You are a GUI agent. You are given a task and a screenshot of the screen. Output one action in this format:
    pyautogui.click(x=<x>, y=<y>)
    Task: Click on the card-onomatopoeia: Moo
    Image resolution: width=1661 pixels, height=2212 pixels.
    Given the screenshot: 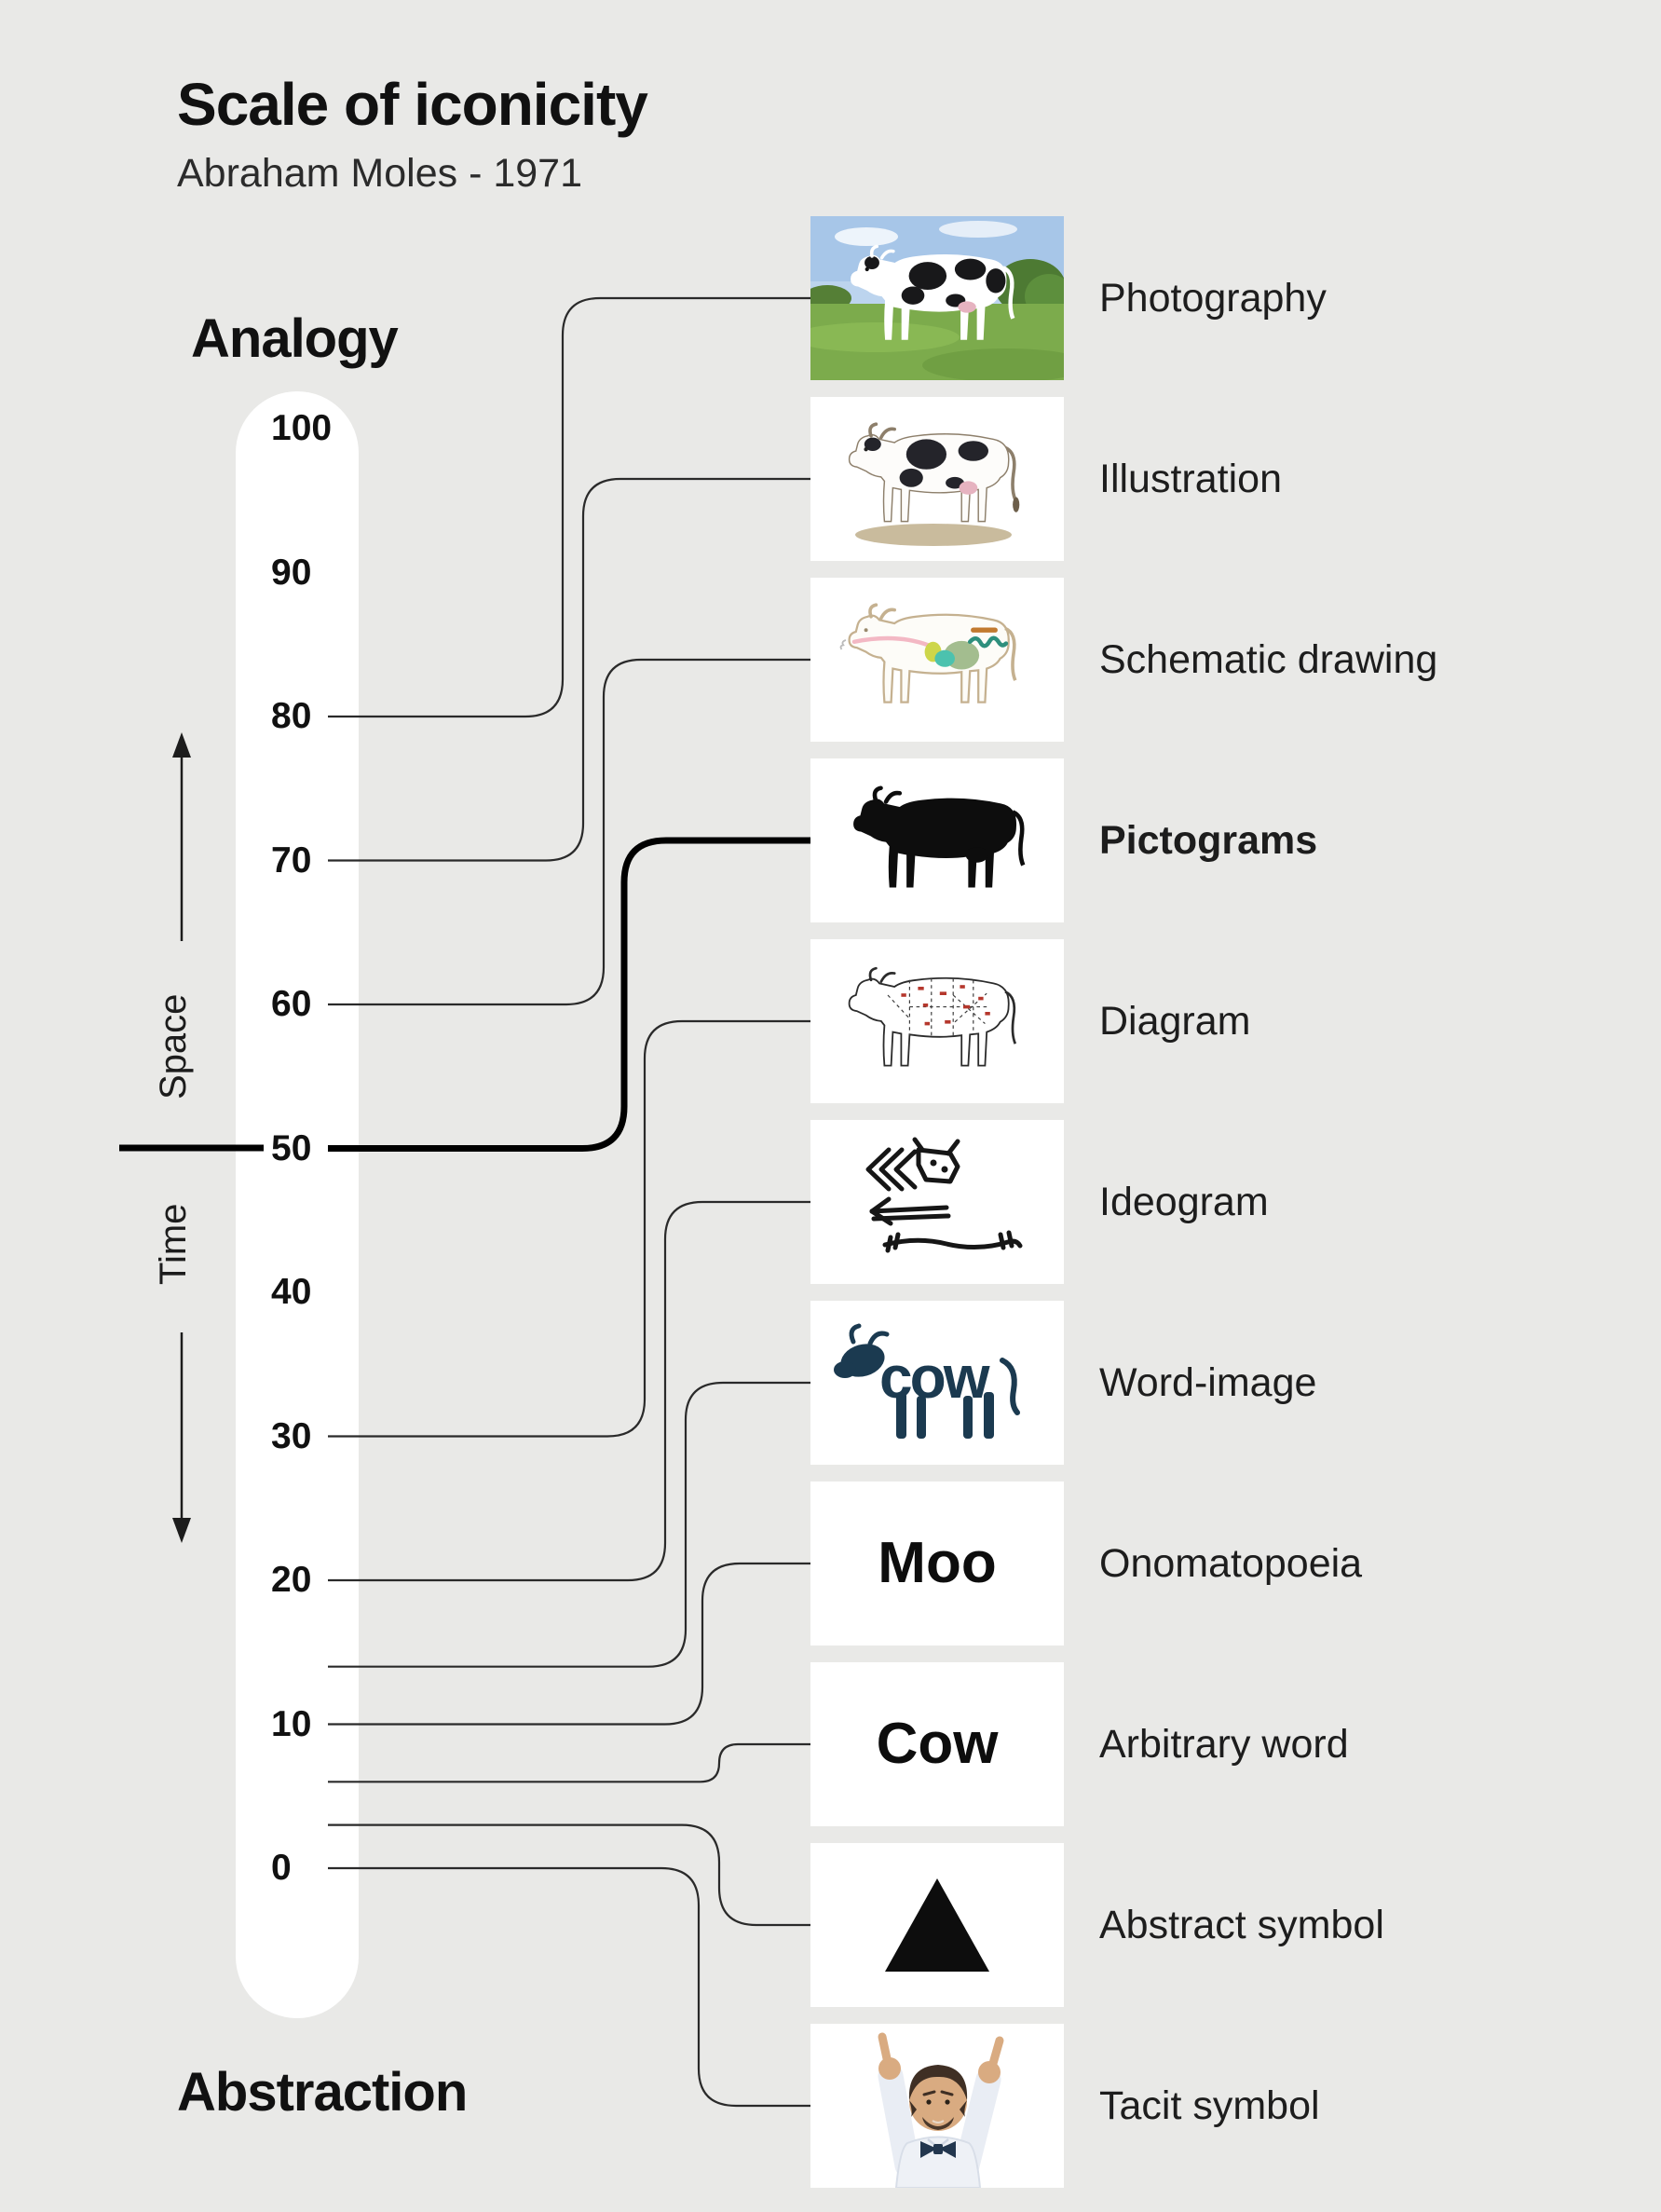 What is the action you would take?
    pyautogui.click(x=937, y=1563)
    